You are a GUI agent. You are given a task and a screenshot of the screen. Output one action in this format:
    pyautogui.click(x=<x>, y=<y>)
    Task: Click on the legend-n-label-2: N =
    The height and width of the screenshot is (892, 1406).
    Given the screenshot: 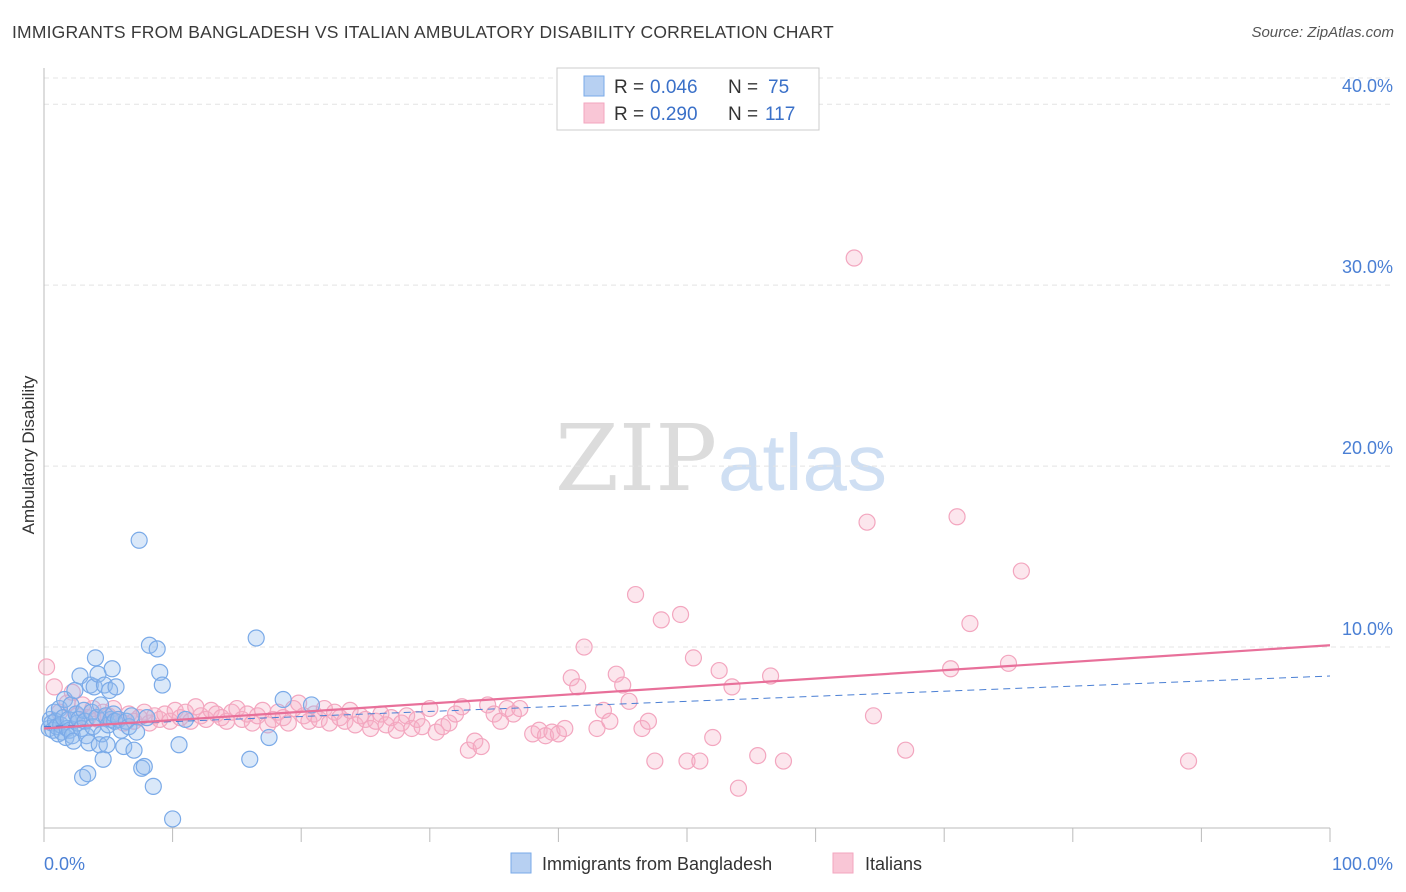 What is the action you would take?
    pyautogui.click(x=743, y=114)
    